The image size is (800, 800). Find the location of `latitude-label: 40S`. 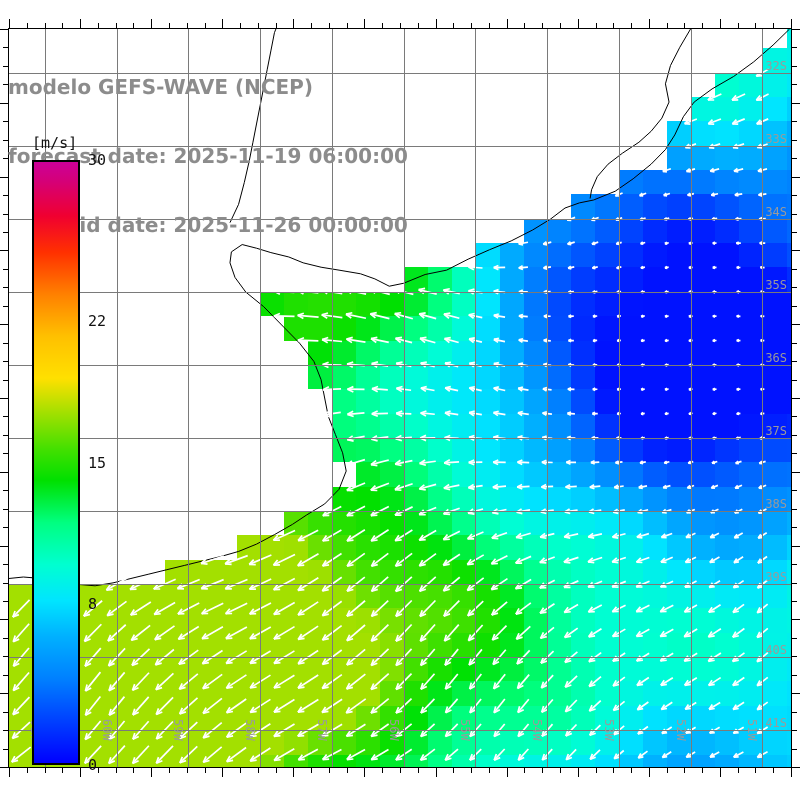

latitude-label: 40S is located at coordinates (776, 650).